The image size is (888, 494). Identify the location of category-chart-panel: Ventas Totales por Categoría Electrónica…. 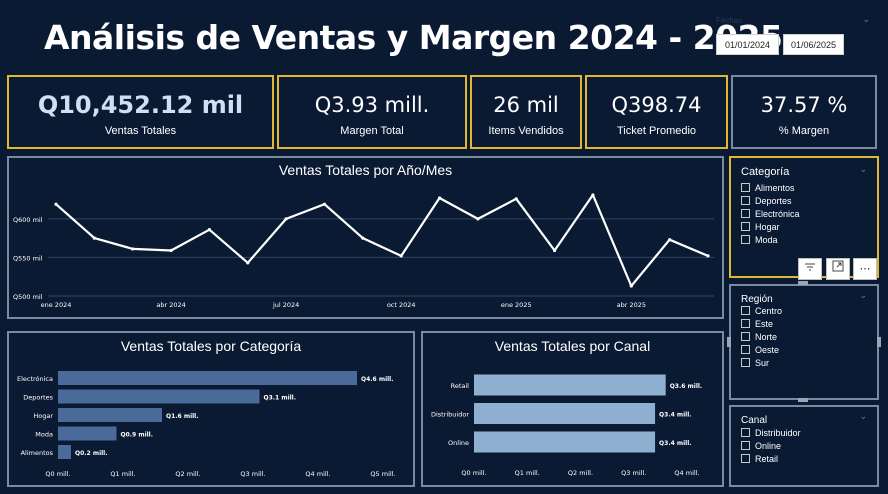
(211, 409).